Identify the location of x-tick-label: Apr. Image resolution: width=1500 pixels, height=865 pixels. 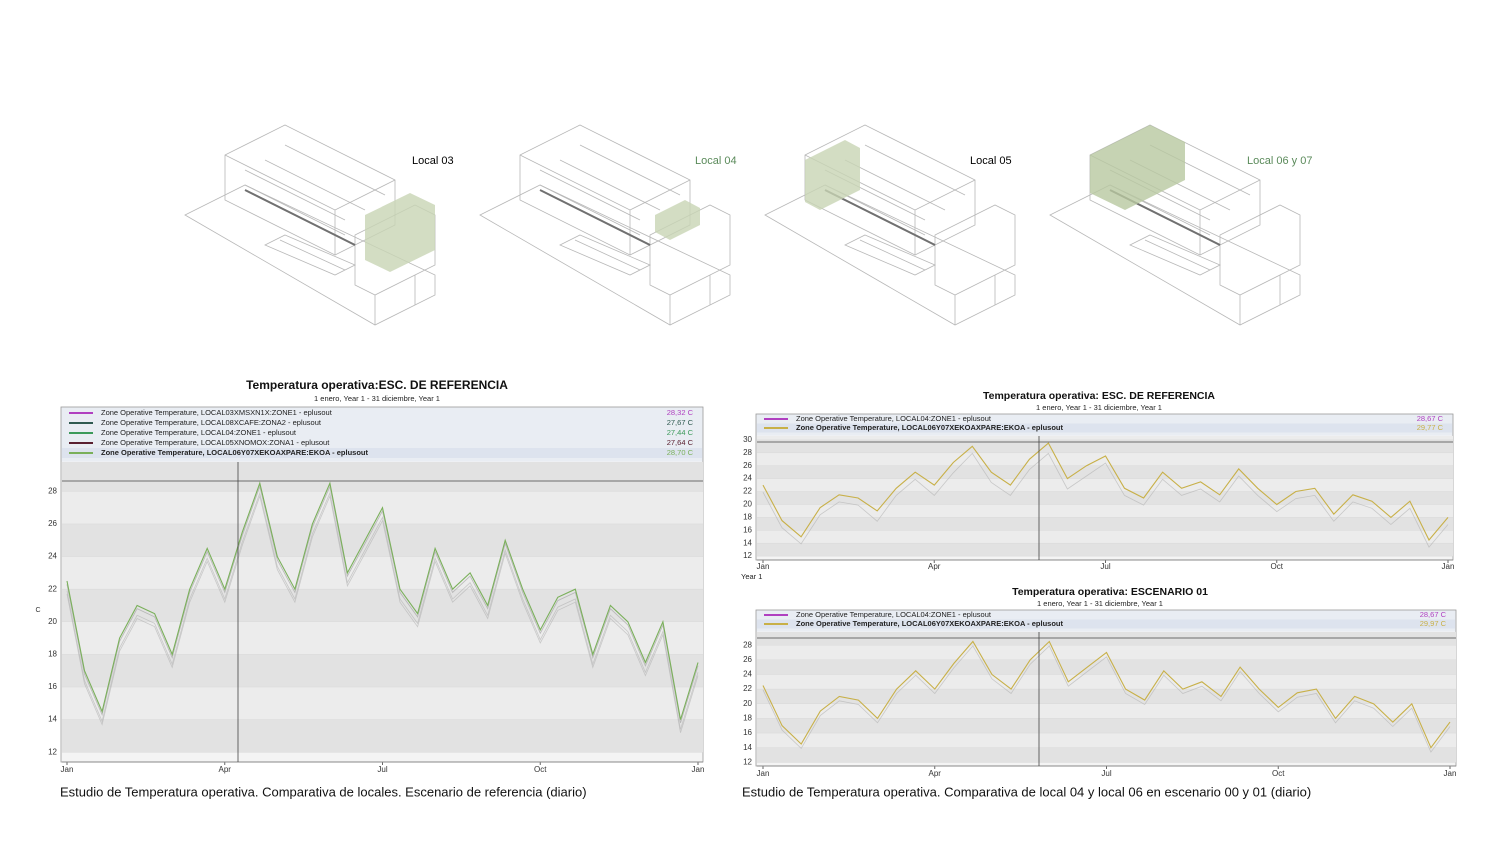
(934, 566).